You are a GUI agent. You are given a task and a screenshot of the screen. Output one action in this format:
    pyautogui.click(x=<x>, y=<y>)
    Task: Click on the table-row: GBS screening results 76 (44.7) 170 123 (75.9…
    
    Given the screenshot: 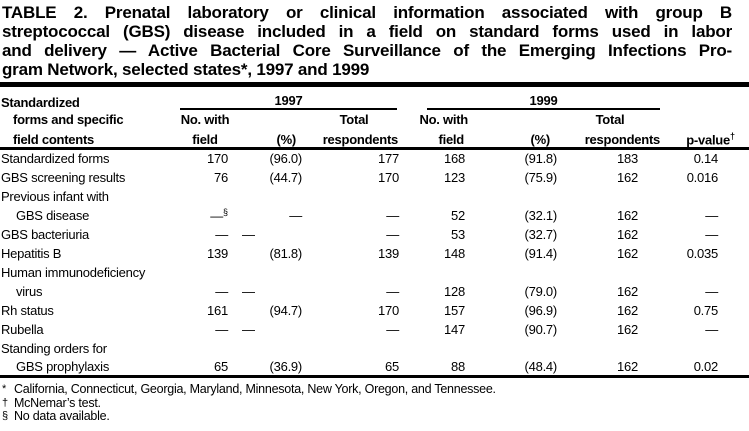 What is the action you would take?
    pyautogui.click(x=374, y=177)
    